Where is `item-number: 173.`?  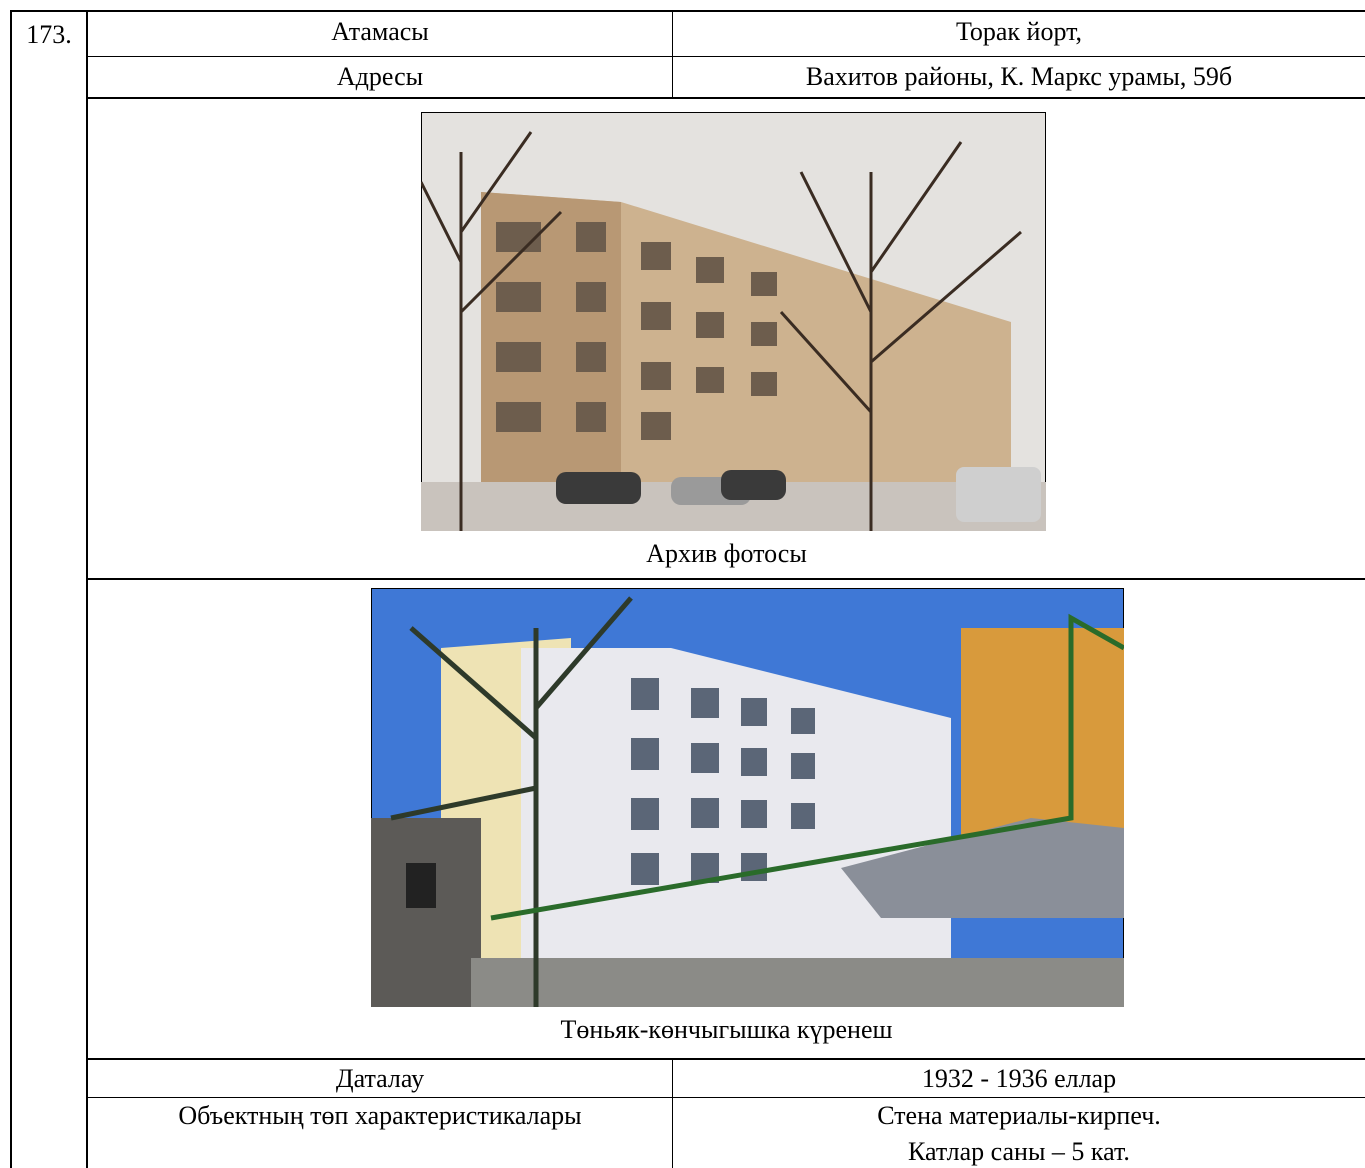
item-number: 173. is located at coordinates (49, 34).